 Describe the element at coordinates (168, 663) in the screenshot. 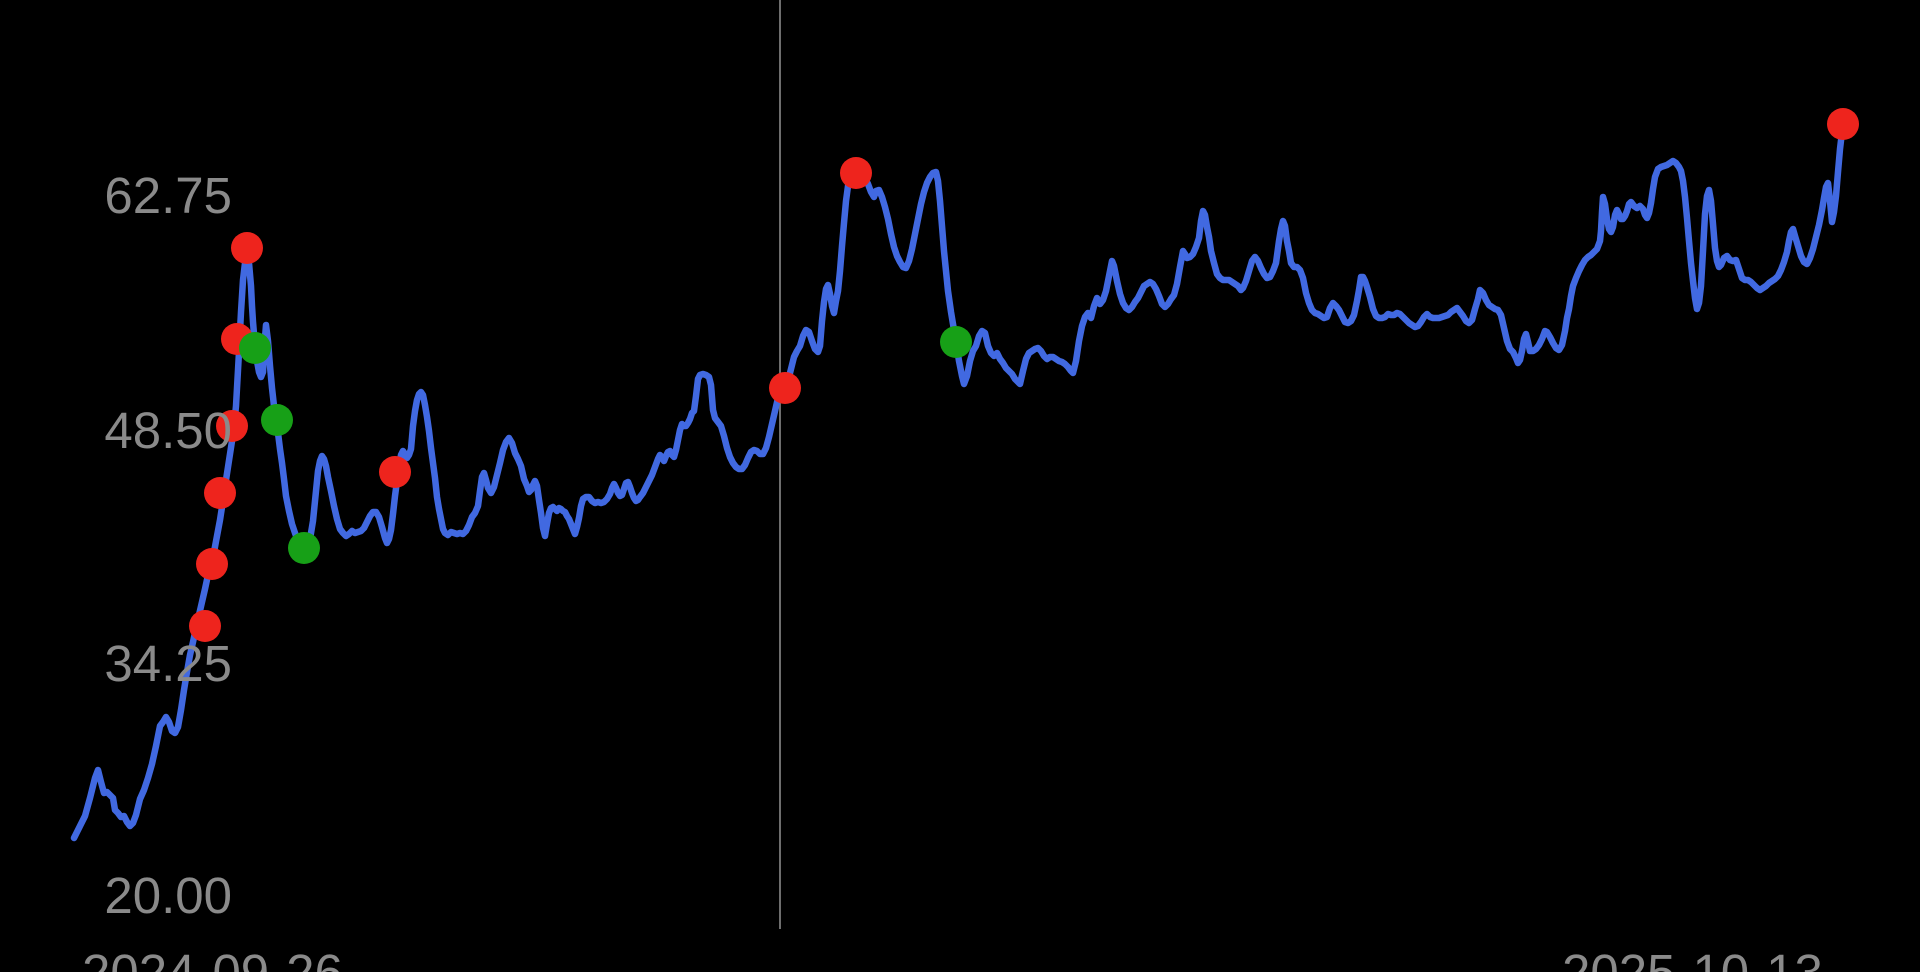

I see `y-axis-tick-label: 34.25` at that location.